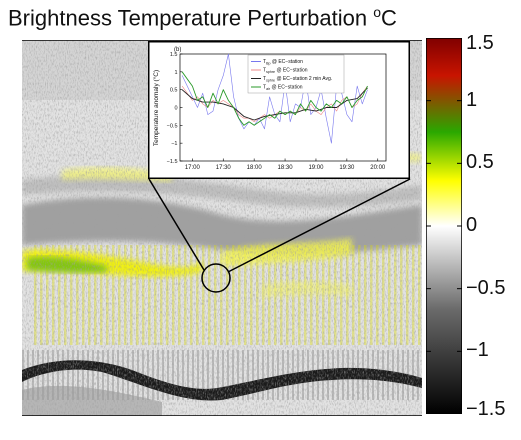 Image resolution: width=521 pixels, height=440 pixels. I want to click on x-tick-label: 17:30, so click(224, 168).